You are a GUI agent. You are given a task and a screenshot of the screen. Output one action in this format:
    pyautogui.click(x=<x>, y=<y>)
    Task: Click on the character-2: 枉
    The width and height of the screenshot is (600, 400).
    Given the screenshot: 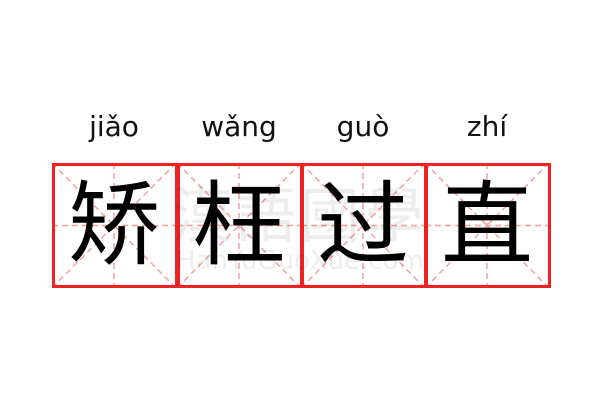 What is the action you would take?
    pyautogui.click(x=238, y=225)
    